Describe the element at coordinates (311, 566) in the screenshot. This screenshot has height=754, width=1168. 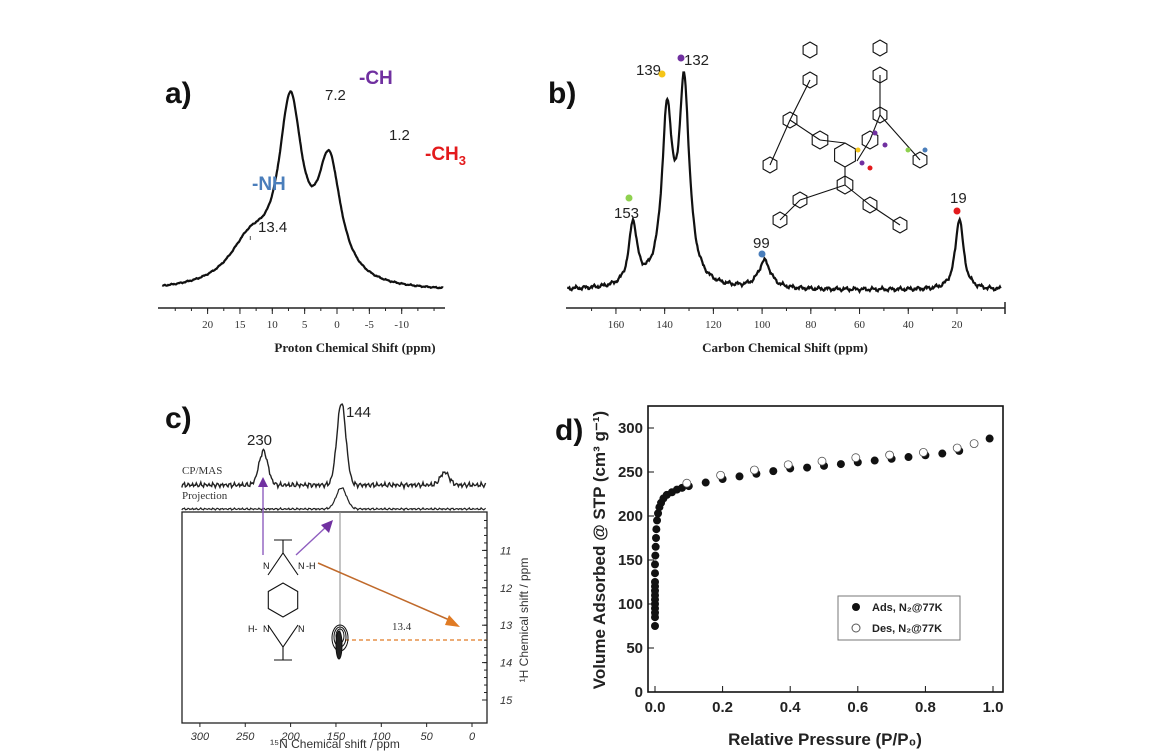
I see `atom-symbol: -H` at that location.